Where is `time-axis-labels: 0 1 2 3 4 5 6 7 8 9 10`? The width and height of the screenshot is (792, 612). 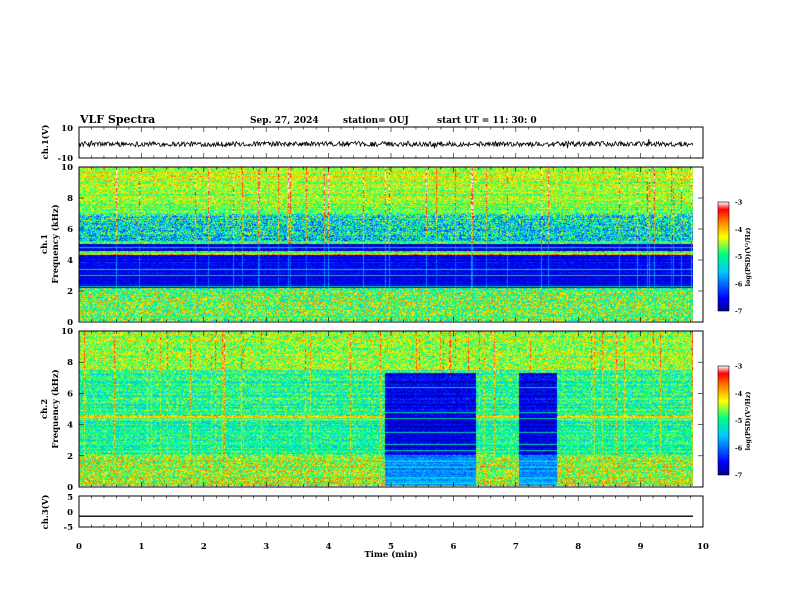
time-axis-labels: 0 1 2 3 4 5 6 7 8 9 10 is located at coordinates (392, 547).